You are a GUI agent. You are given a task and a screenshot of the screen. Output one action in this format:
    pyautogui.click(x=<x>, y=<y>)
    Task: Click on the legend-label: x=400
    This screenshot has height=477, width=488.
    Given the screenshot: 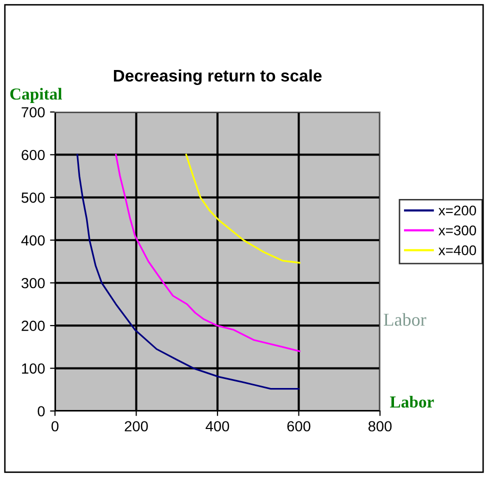 What is the action you would take?
    pyautogui.click(x=457, y=250)
    